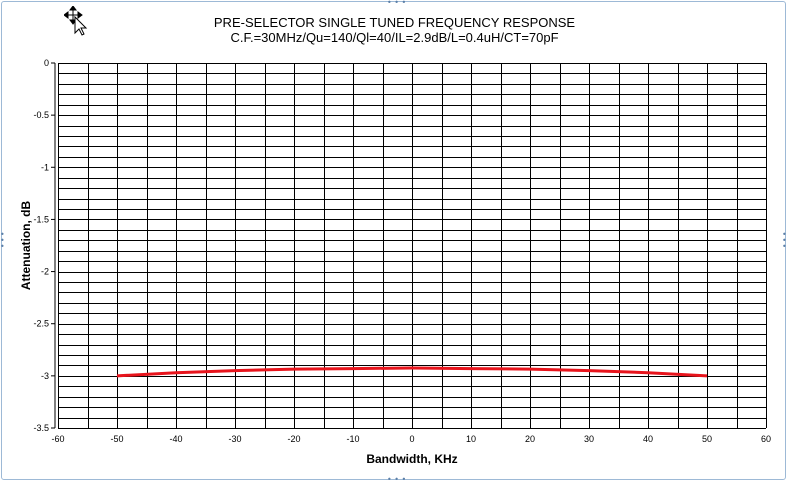 The image size is (789, 484). What do you see at coordinates (648, 439) in the screenshot?
I see `x-tick-label: 40` at bounding box center [648, 439].